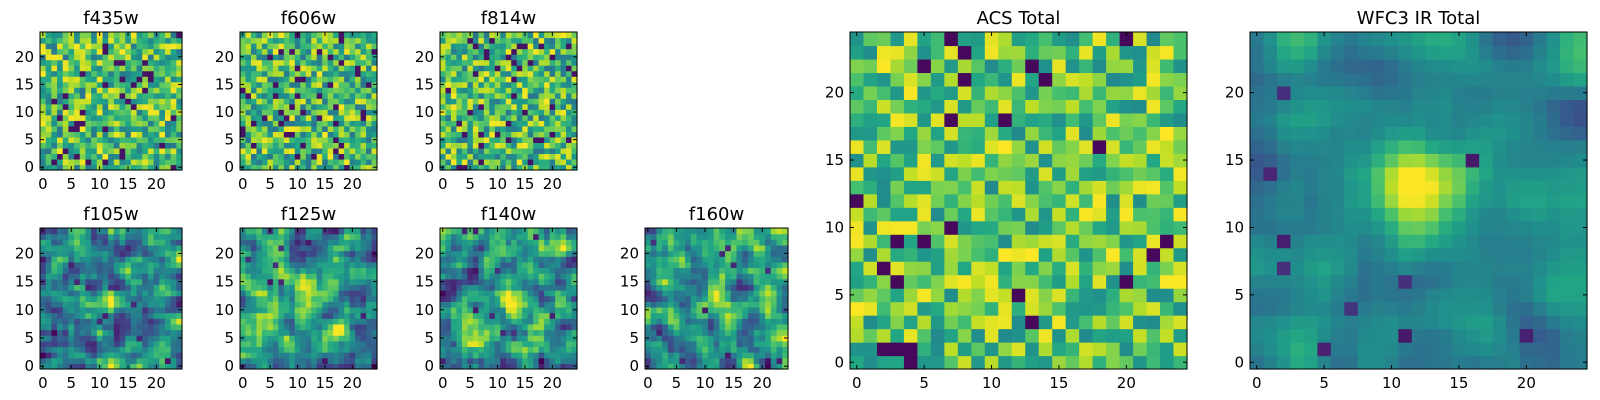 The image size is (1600, 400). I want to click on x-tick-label: 15, so click(324, 383).